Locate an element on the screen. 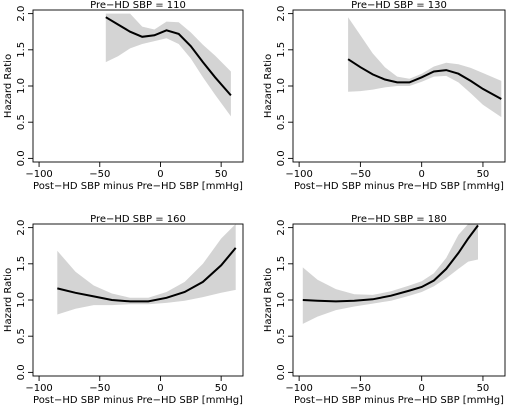  panel-title: Pre−HD SBP = 180 is located at coordinates (399, 219).